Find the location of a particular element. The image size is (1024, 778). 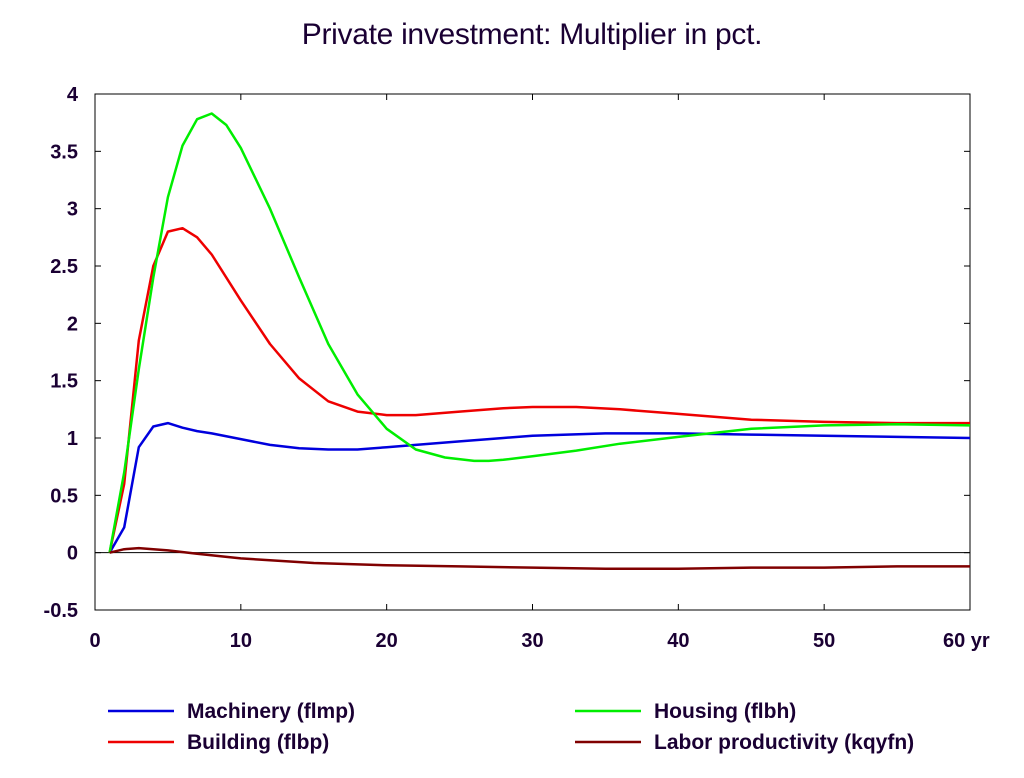

legend-label: Housing (flbh) is located at coordinates (725, 711).